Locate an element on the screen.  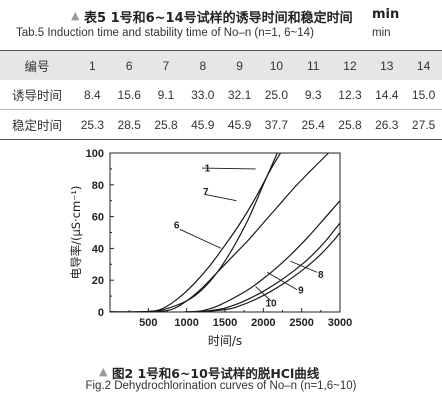
table-cell: 12.3 is located at coordinates (350, 95).